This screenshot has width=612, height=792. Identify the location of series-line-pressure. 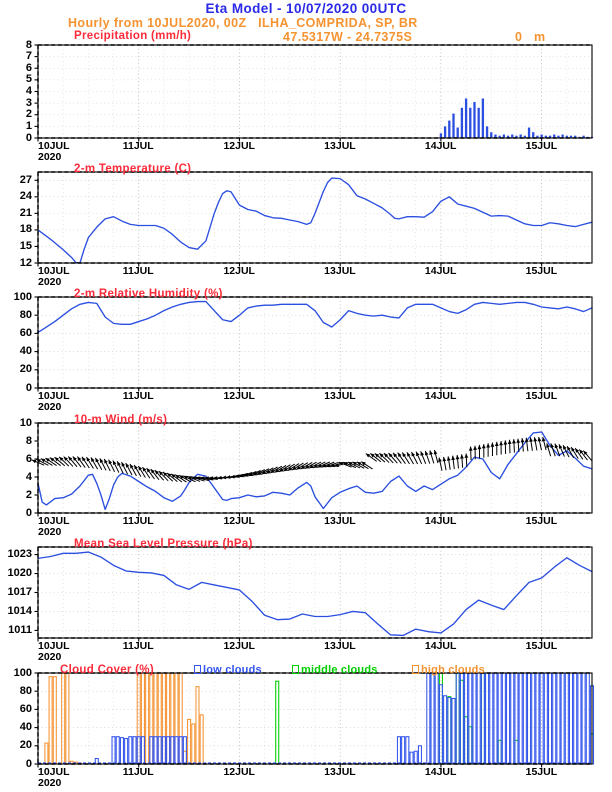
(315, 594).